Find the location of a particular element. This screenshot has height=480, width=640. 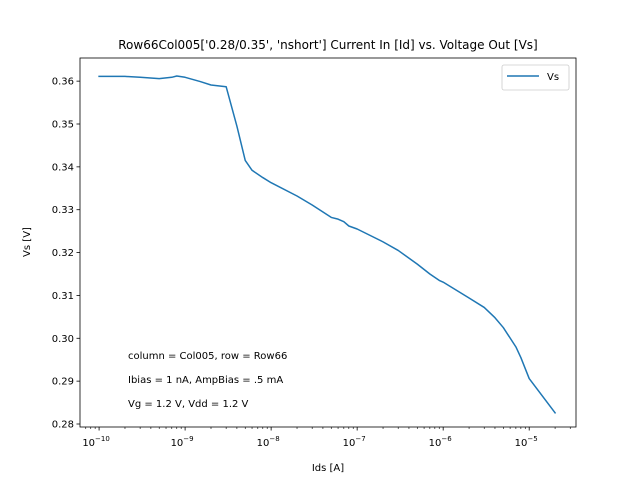

y-tick-label: 0.34 is located at coordinates (63, 167).